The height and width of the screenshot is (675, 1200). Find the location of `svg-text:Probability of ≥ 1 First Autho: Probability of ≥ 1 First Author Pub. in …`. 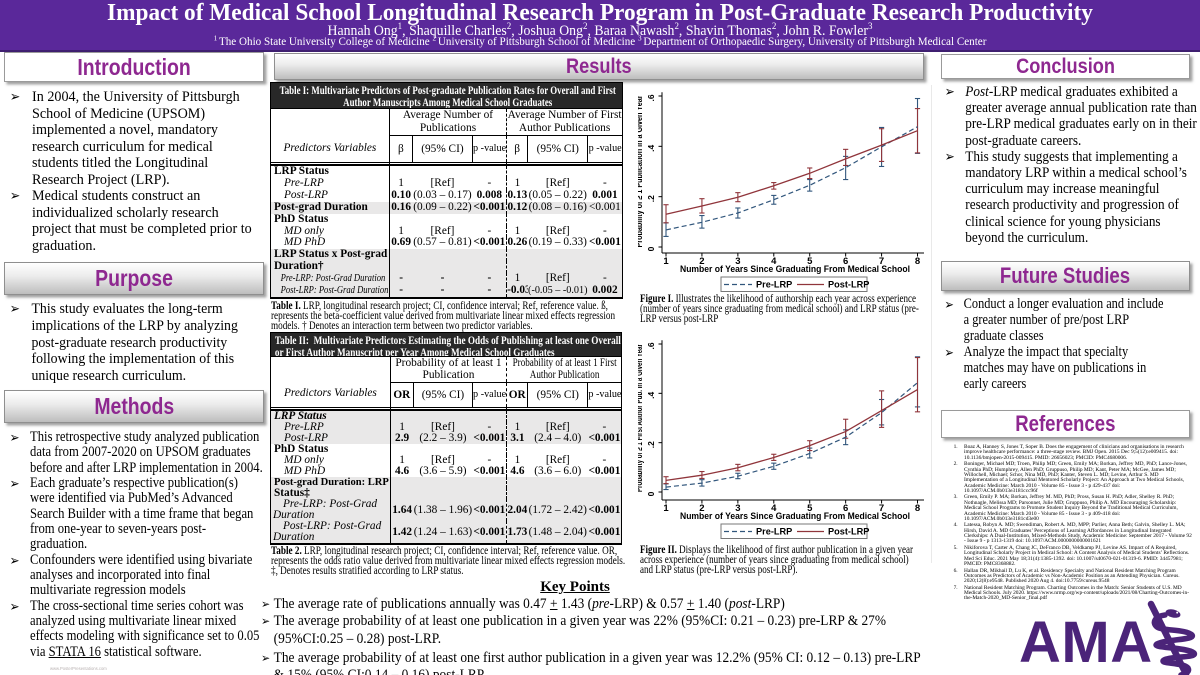

svg-text:Probability of ≥ 1 First Autho: Probability of ≥ 1 First Author Pub. in … is located at coordinates (641, 418).